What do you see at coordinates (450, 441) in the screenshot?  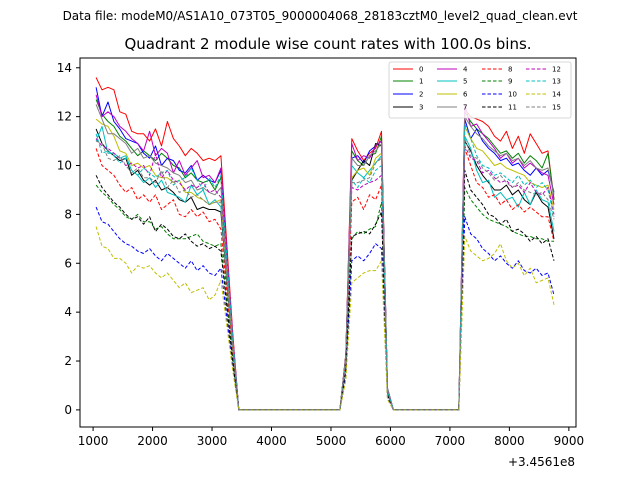 I see `x-tick-label: 7000` at bounding box center [450, 441].